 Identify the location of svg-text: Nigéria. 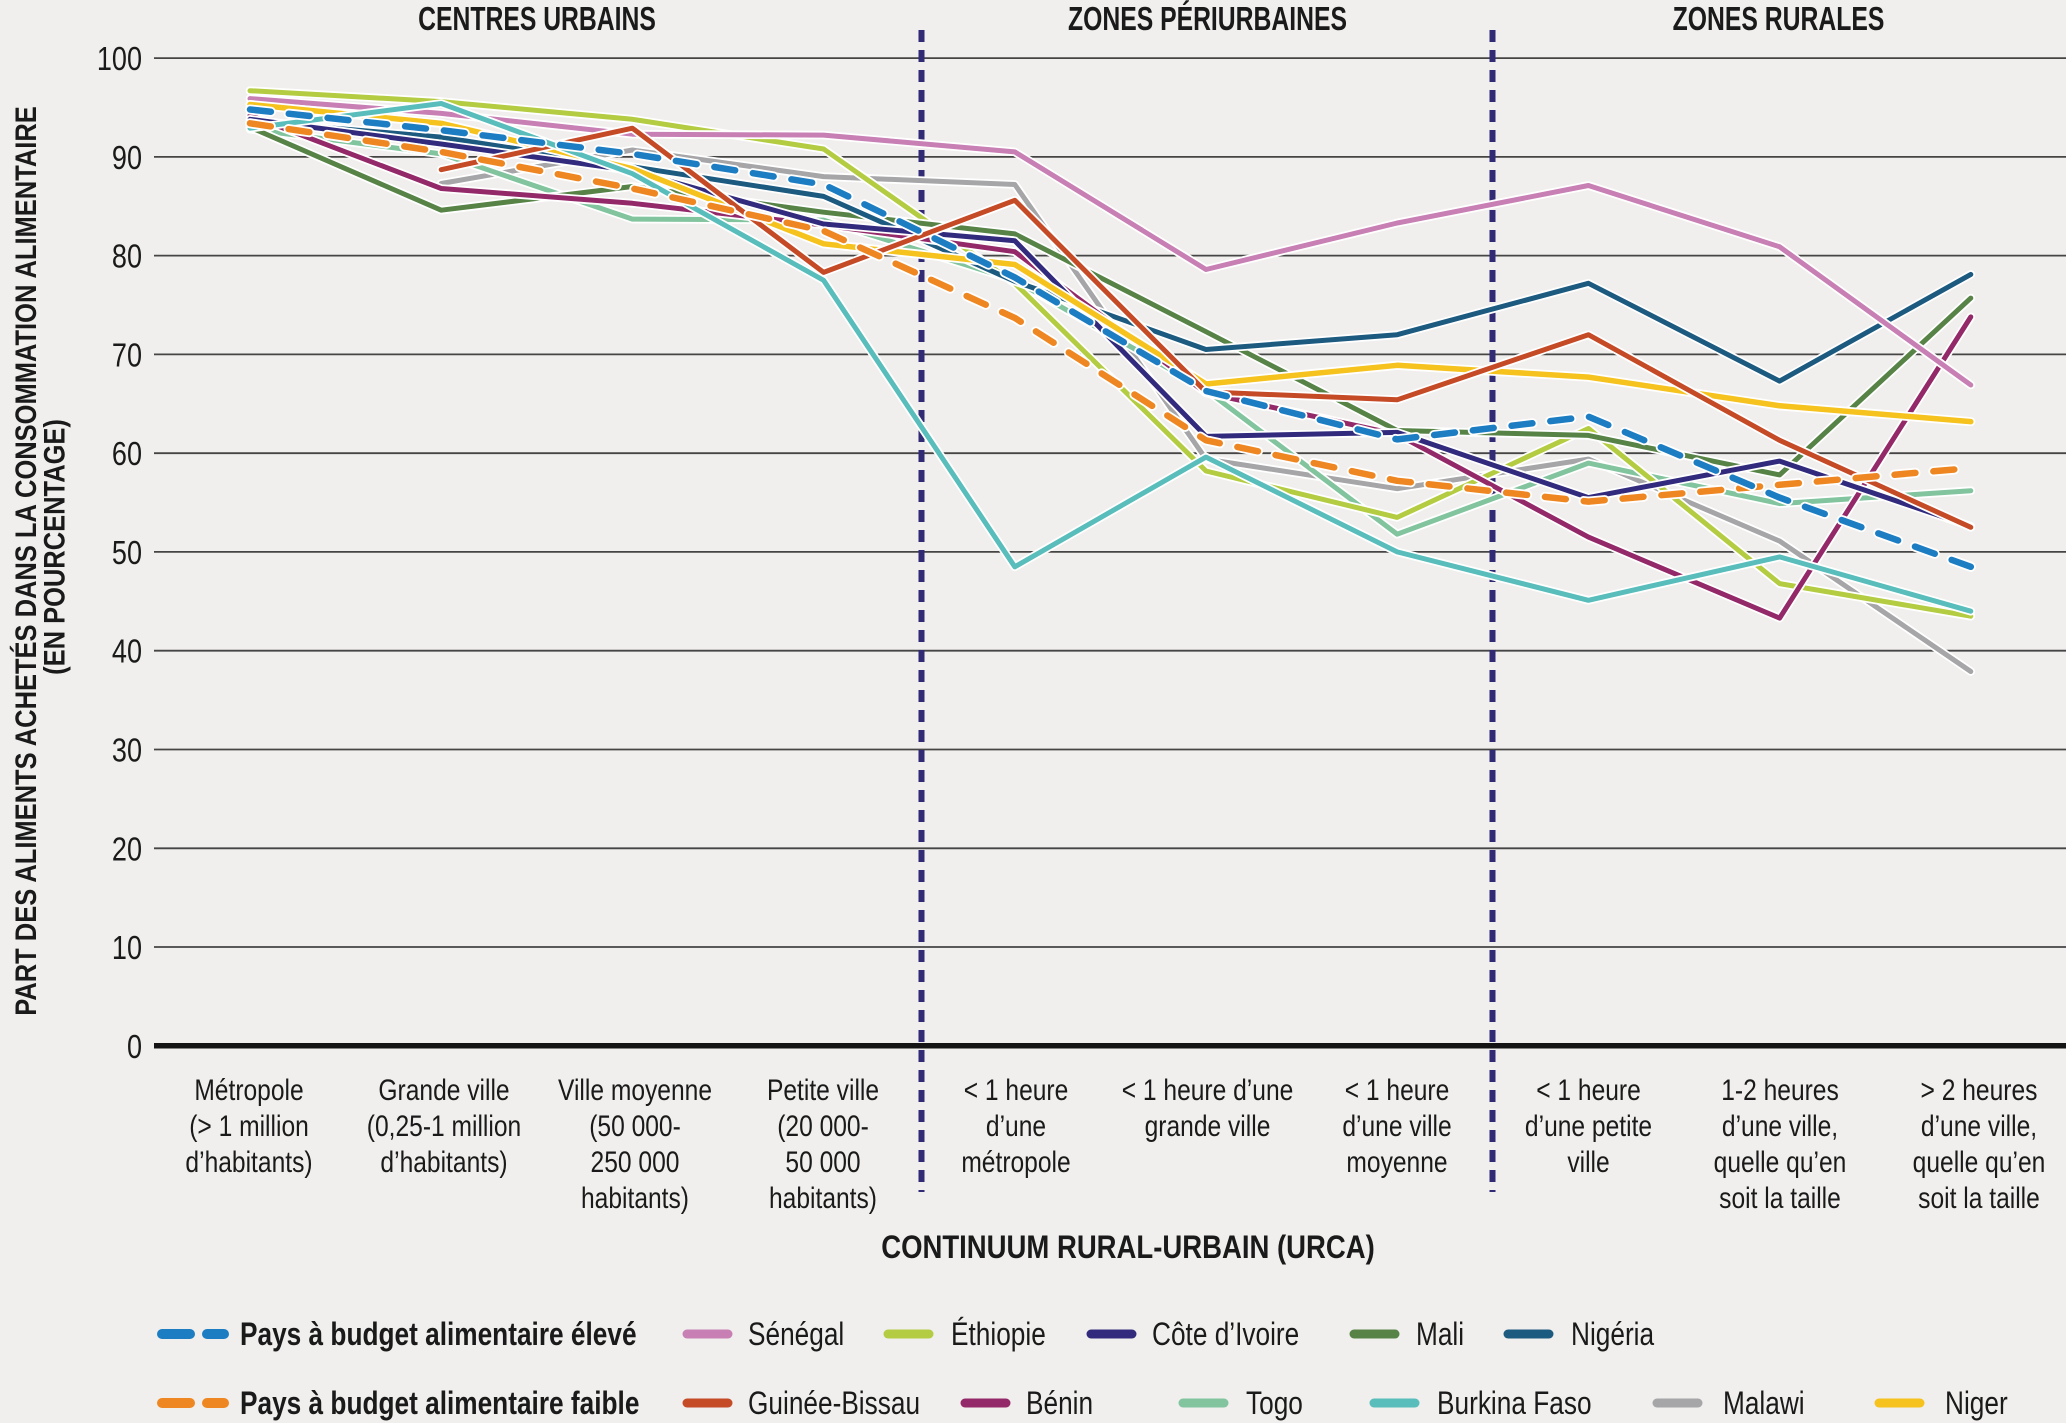
(1613, 1335).